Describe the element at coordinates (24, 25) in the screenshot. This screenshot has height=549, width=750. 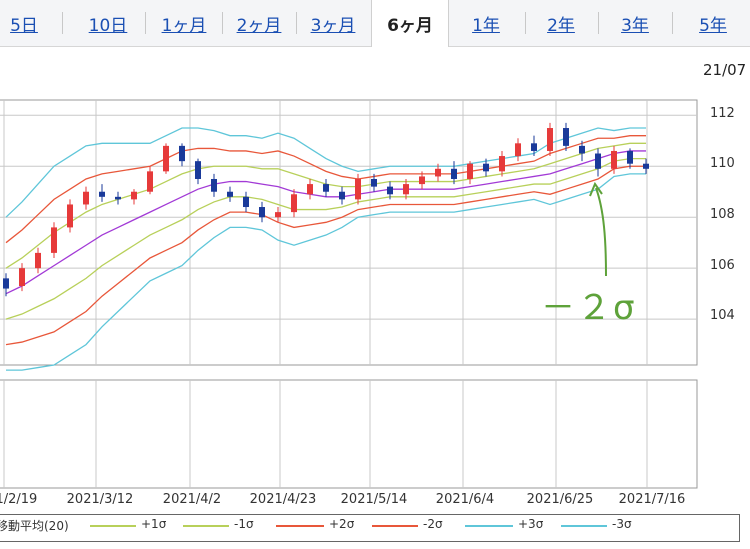
I see `tab-5-days: 5日` at that location.